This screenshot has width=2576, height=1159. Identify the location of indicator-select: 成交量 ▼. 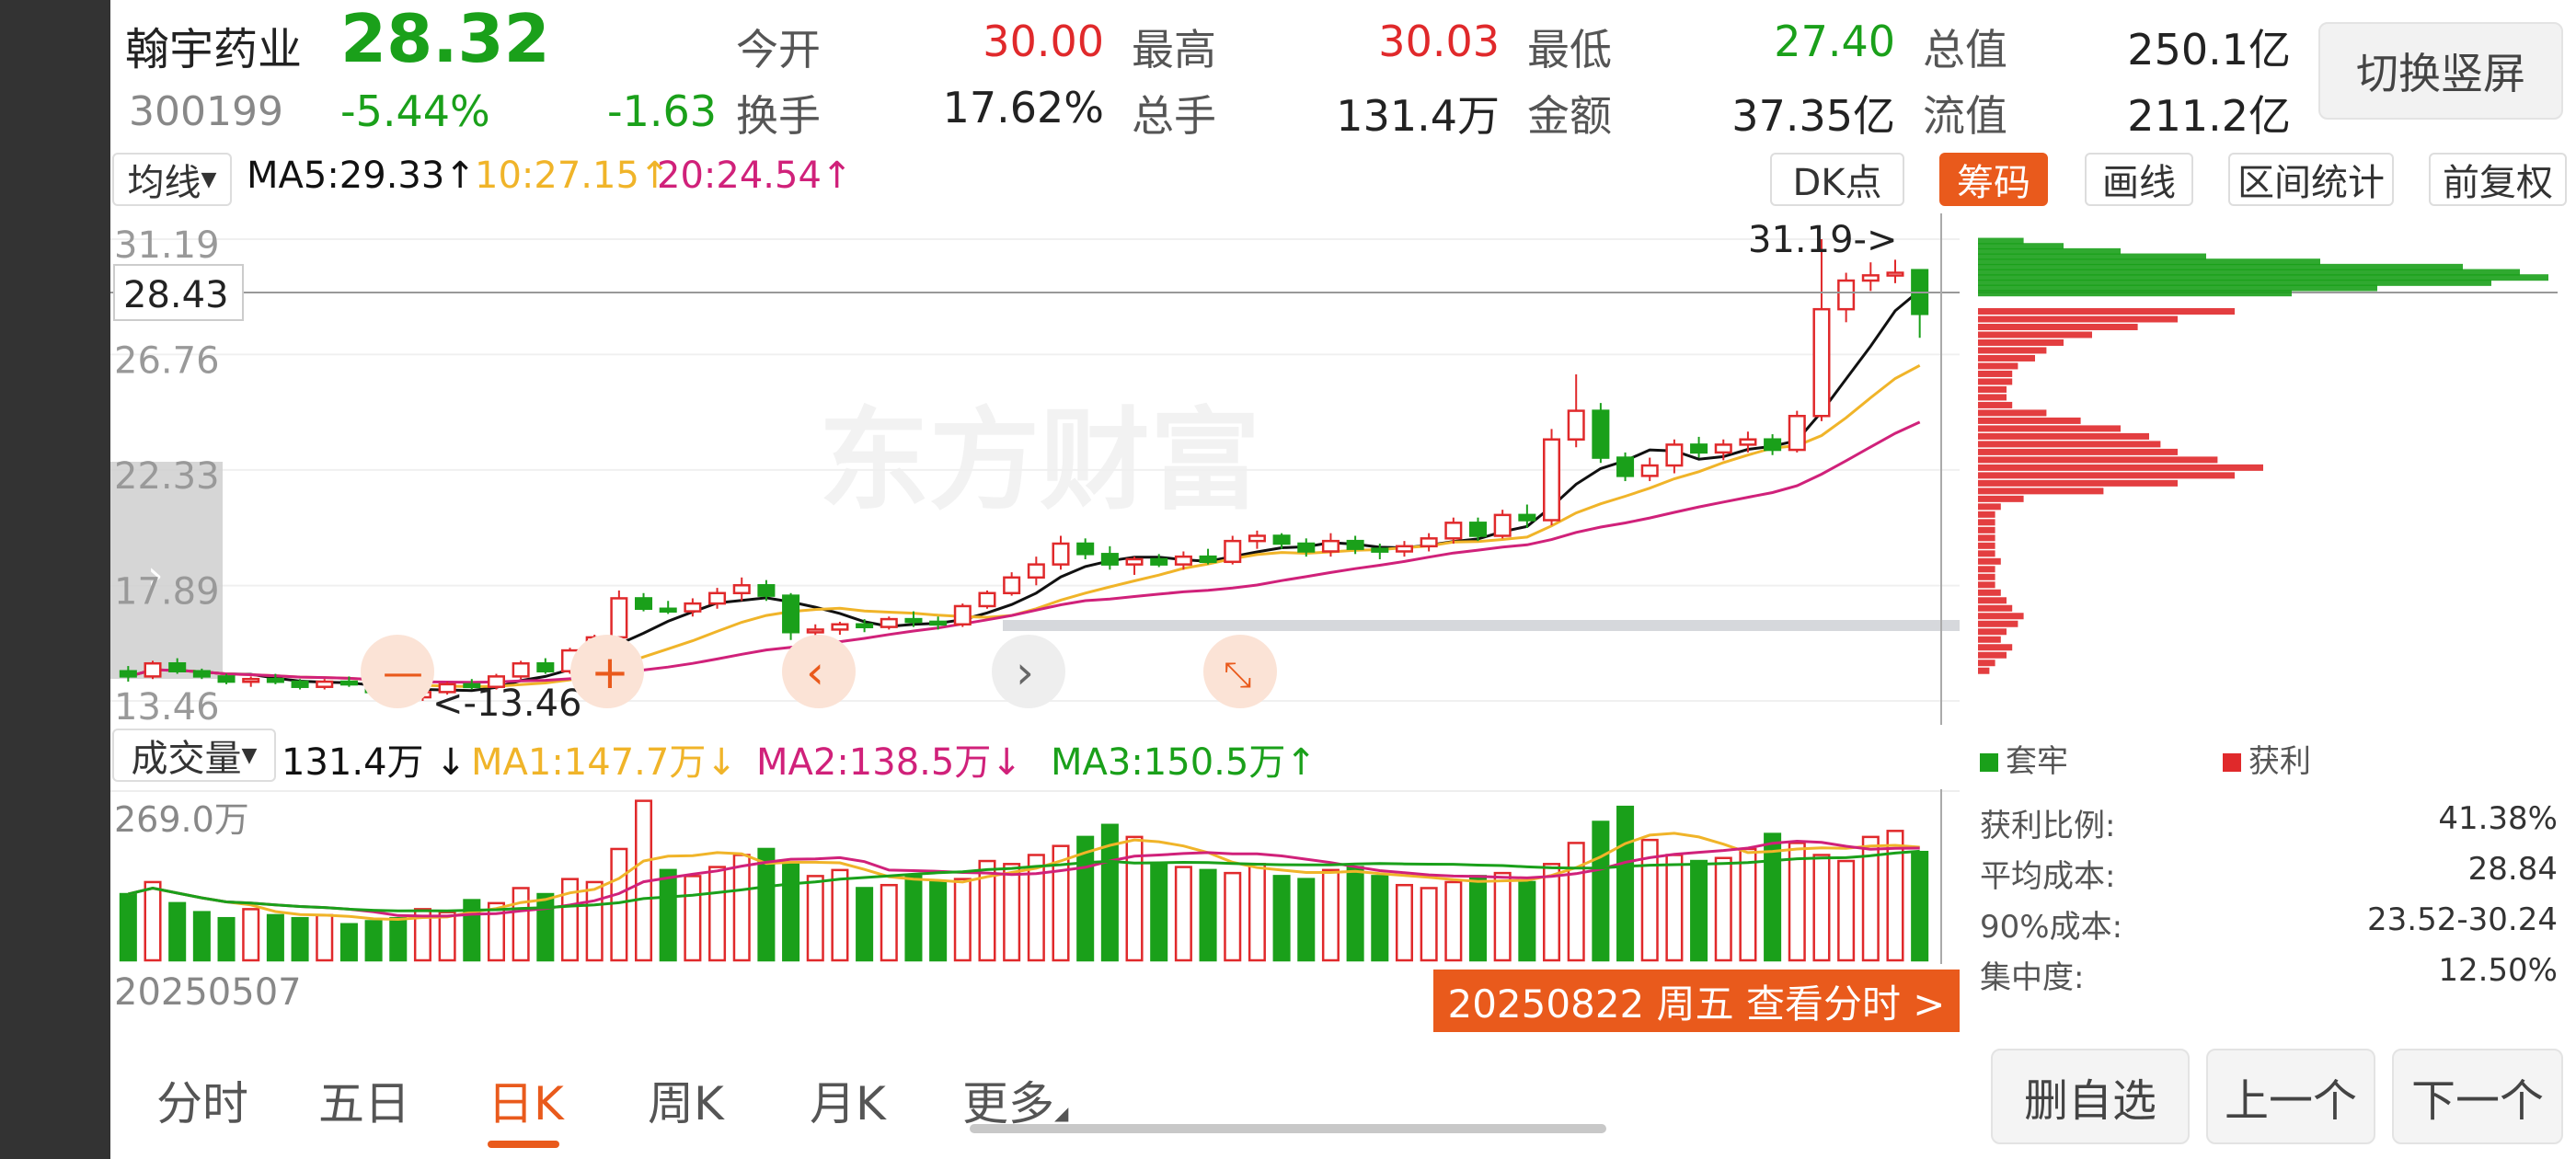
(194, 755).